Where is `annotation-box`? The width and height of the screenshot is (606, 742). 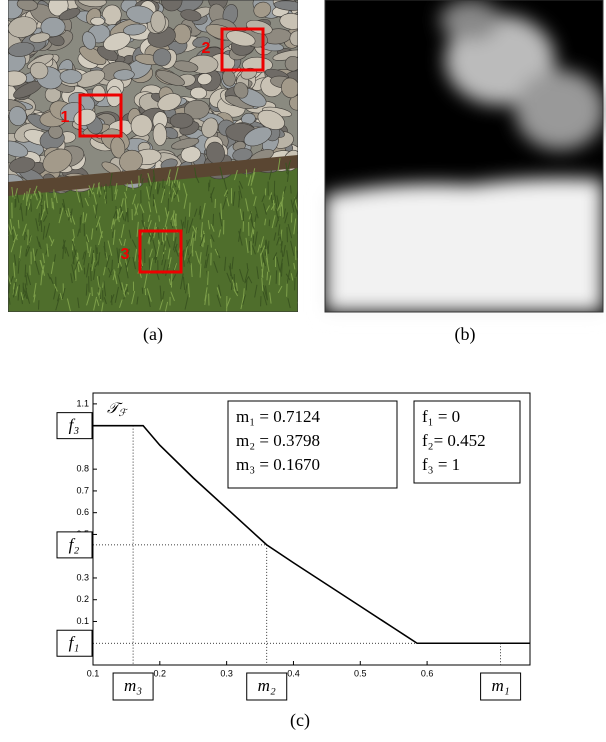 annotation-box is located at coordinates (467, 442).